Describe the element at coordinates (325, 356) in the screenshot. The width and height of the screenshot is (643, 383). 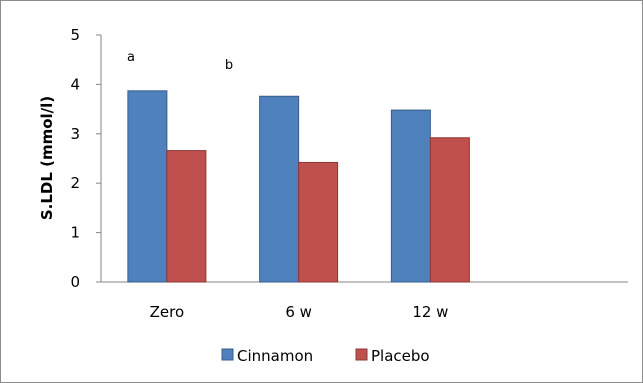
I see `legend: Cinnamon Placebo` at that location.